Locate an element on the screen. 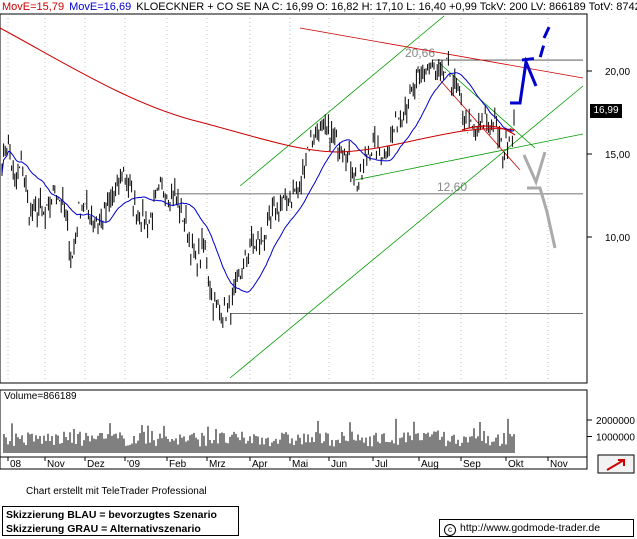  x-tick-label: Mai is located at coordinates (300, 464).